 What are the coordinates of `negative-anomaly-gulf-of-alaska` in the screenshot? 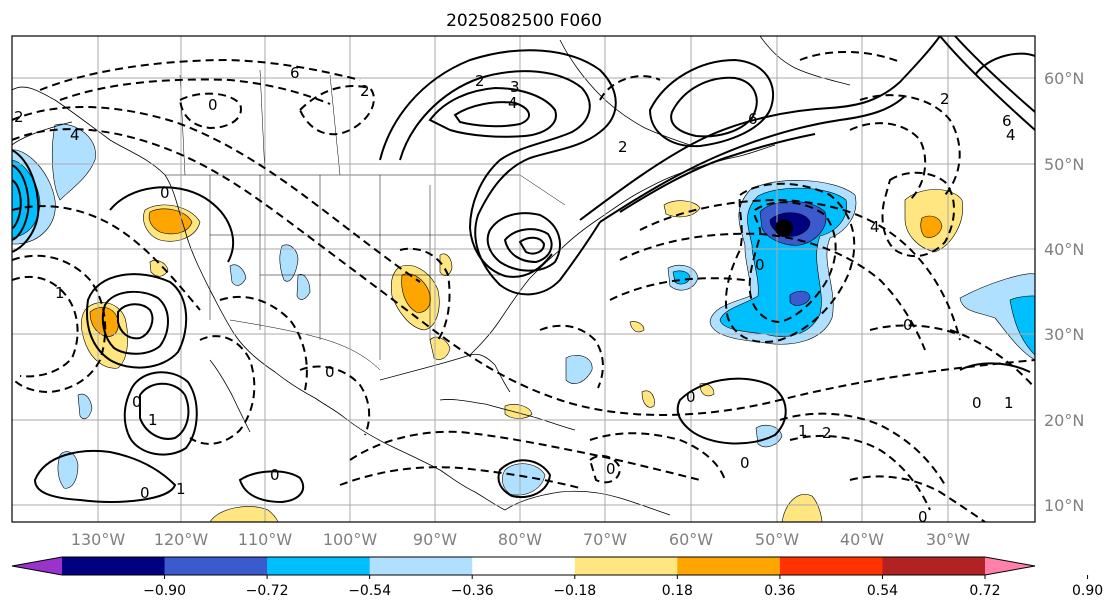 It's located at (73, 162).